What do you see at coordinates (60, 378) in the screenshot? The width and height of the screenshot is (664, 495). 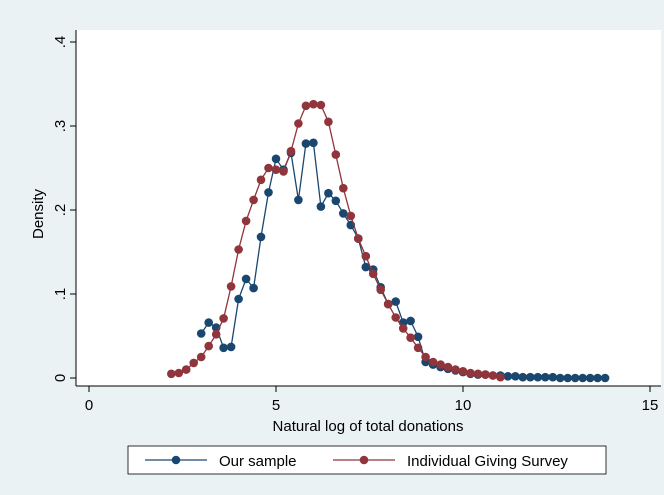 I see `y-tick-label: 0` at bounding box center [60, 378].